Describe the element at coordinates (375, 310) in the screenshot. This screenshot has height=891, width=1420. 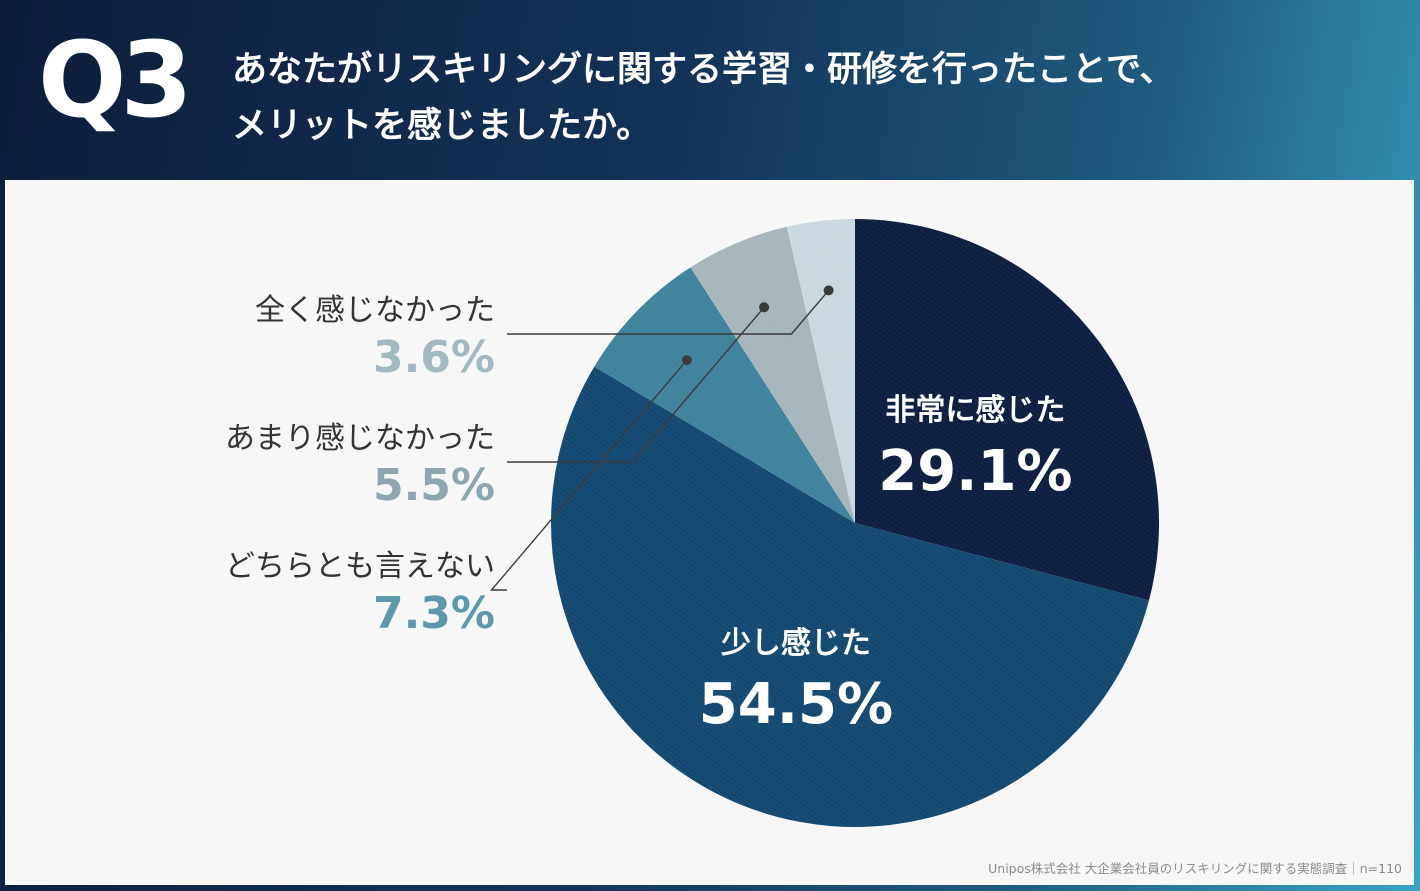
I see `callout-label: 全く感じなかった` at that location.